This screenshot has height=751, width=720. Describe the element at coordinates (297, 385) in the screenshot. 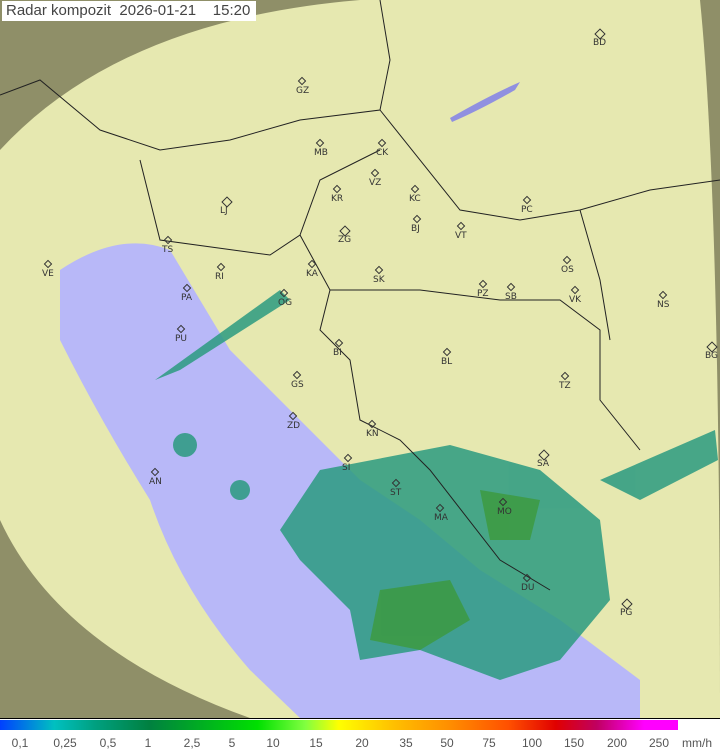

I see `city-label-gs: GS` at that location.